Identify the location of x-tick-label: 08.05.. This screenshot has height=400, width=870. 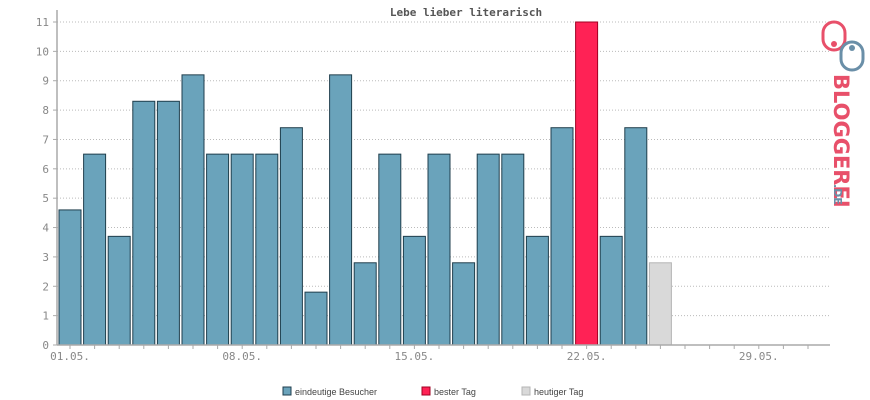
(242, 356).